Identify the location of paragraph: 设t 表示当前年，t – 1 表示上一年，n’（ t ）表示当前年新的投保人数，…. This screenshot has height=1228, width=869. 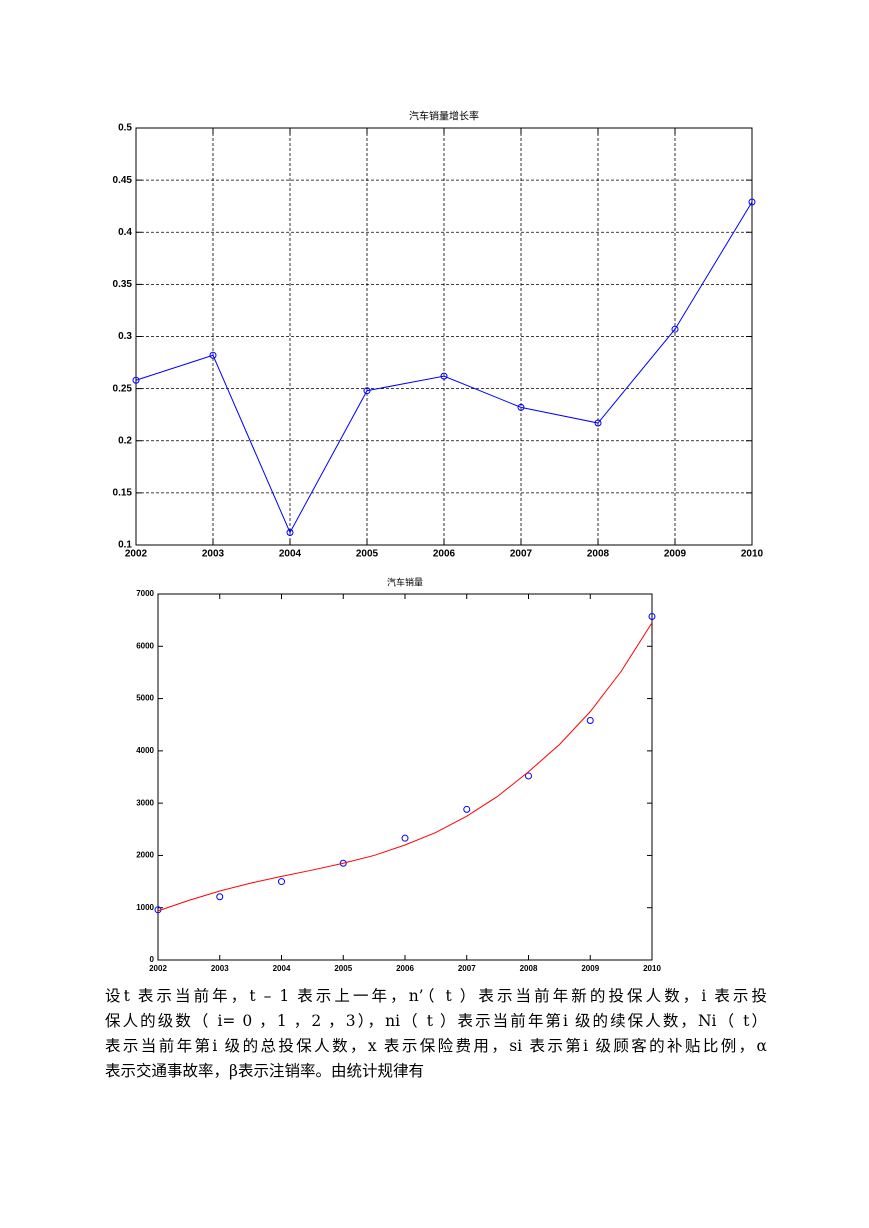
(436, 1034).